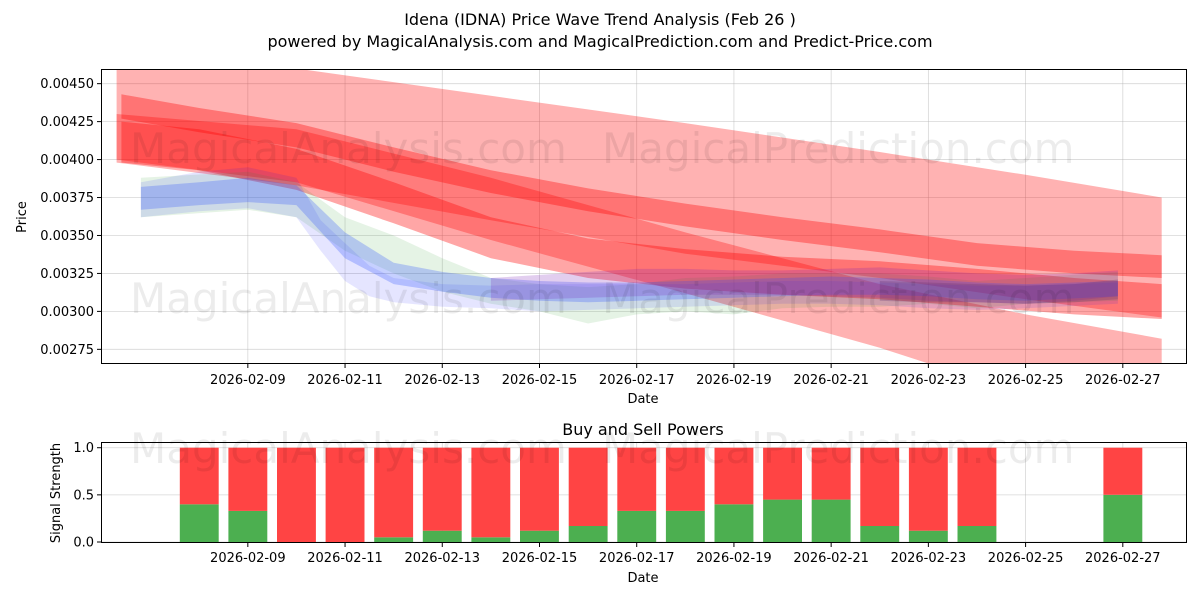  I want to click on watermark-analysis-top: MagicalAnalysis.com, so click(348, 148).